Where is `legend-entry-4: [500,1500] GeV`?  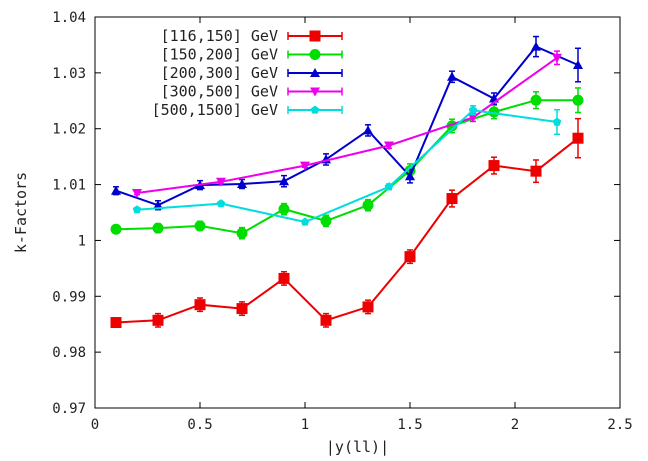
legend-entry-4: [500,1500] GeV is located at coordinates (247, 110).